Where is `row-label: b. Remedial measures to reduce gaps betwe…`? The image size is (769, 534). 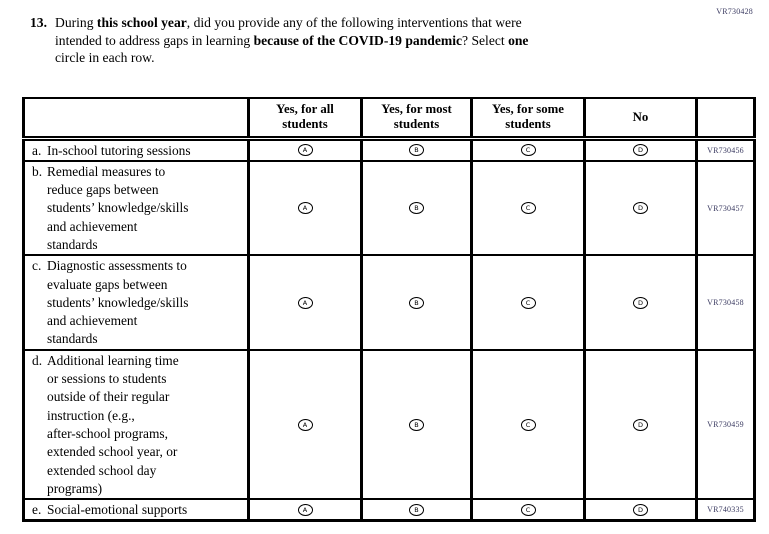 row-label: b. Remedial measures to reduce gaps betwe… is located at coordinates (136, 208).